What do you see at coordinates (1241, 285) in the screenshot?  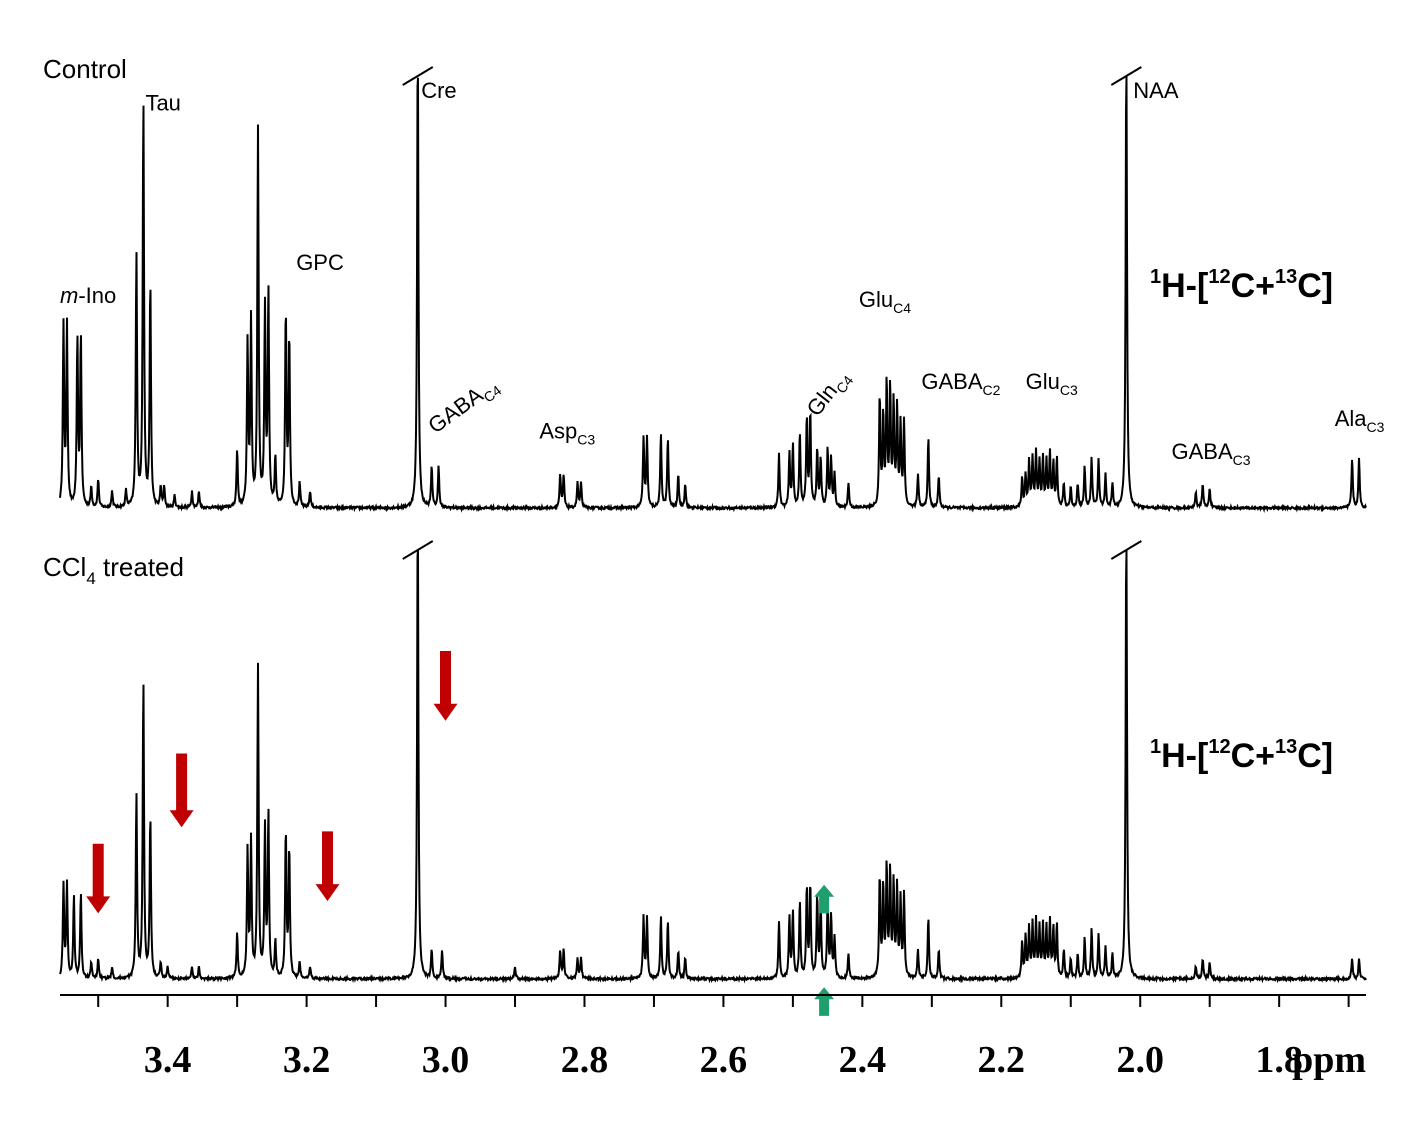 I see `control-nucleus-label: 1H-[12C+13C]` at bounding box center [1241, 285].